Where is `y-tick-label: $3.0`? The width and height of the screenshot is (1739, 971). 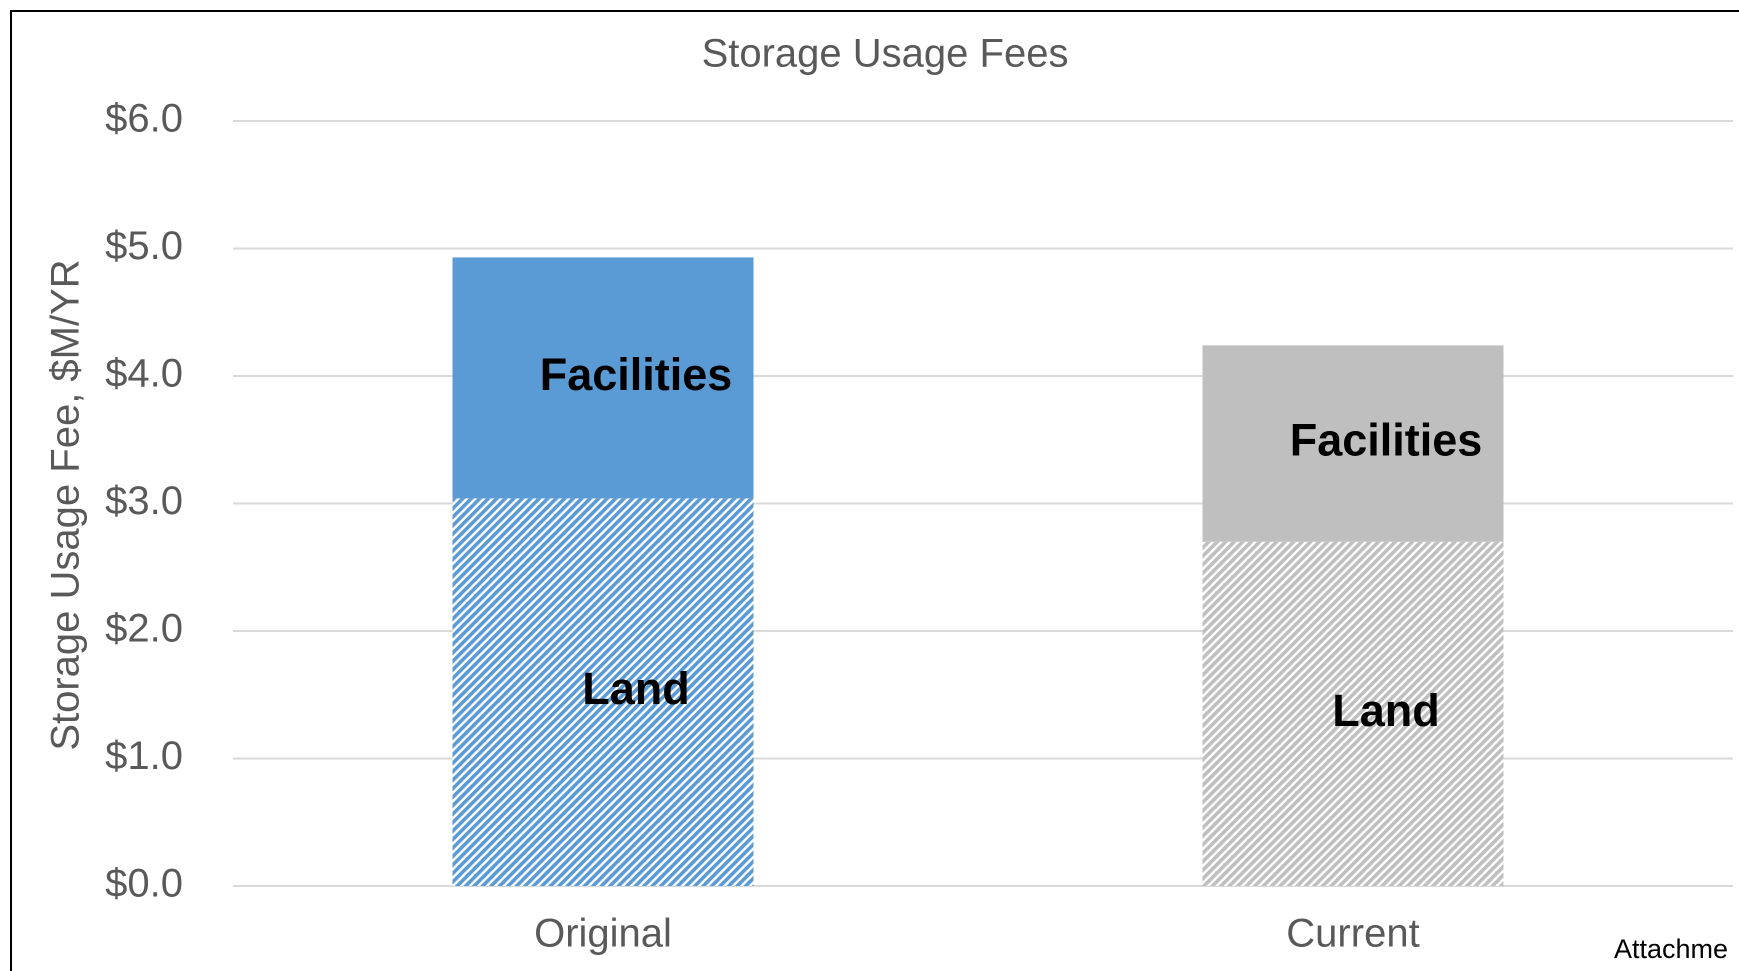 y-tick-label: $3.0 is located at coordinates (144, 501).